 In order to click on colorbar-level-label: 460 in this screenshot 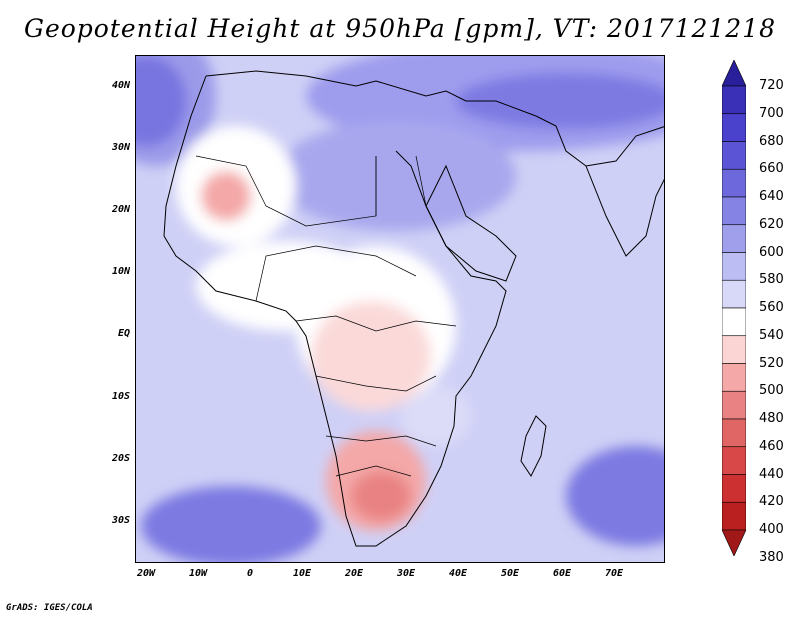, I will do `click(771, 446)`.